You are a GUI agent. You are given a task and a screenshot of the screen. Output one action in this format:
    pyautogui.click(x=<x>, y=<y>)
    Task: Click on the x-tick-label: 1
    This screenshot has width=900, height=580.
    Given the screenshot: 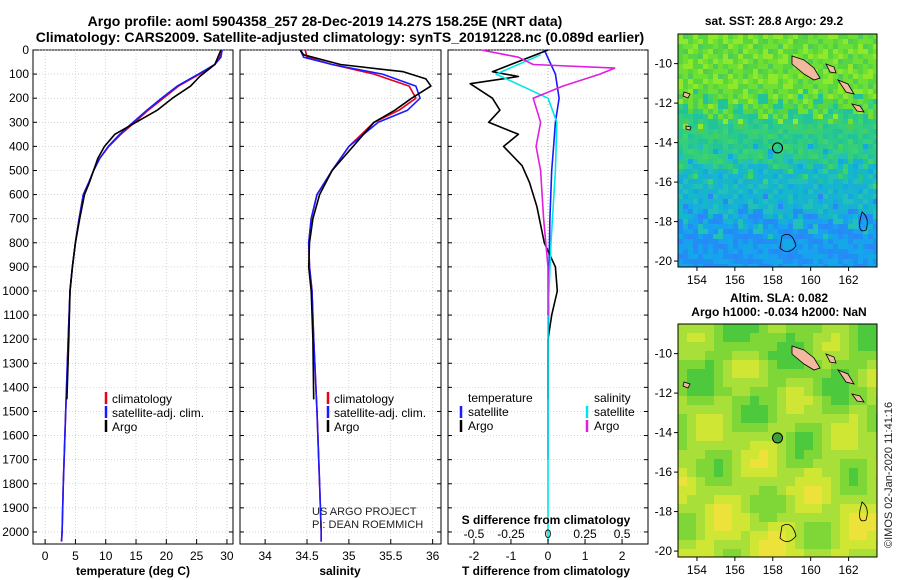 What is the action you would take?
    pyautogui.click(x=585, y=556)
    